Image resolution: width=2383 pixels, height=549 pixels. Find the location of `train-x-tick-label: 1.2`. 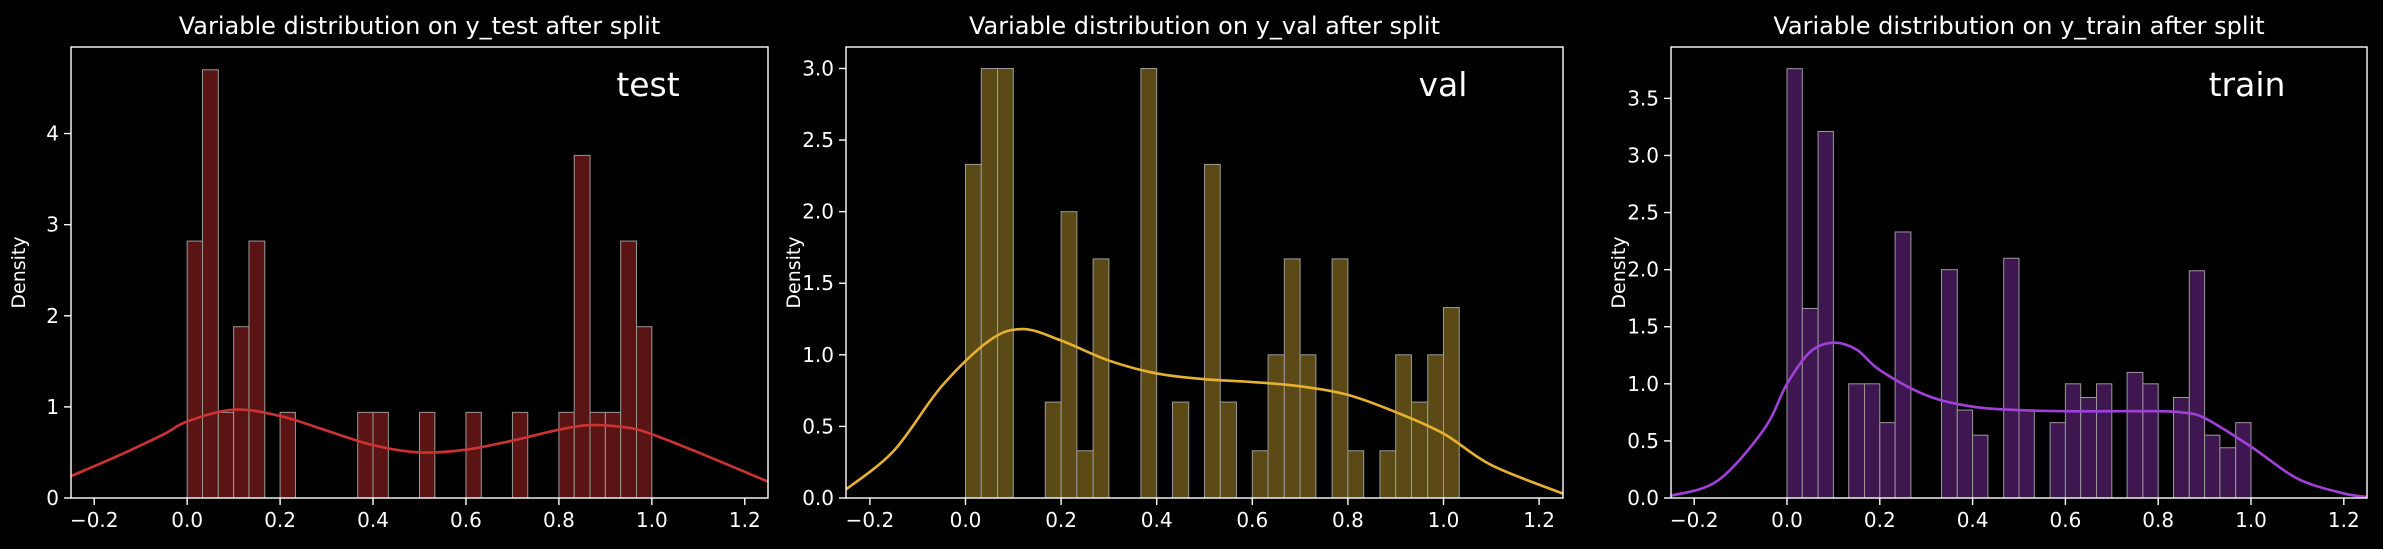

train-x-tick-label: 1.2 is located at coordinates (2344, 520).